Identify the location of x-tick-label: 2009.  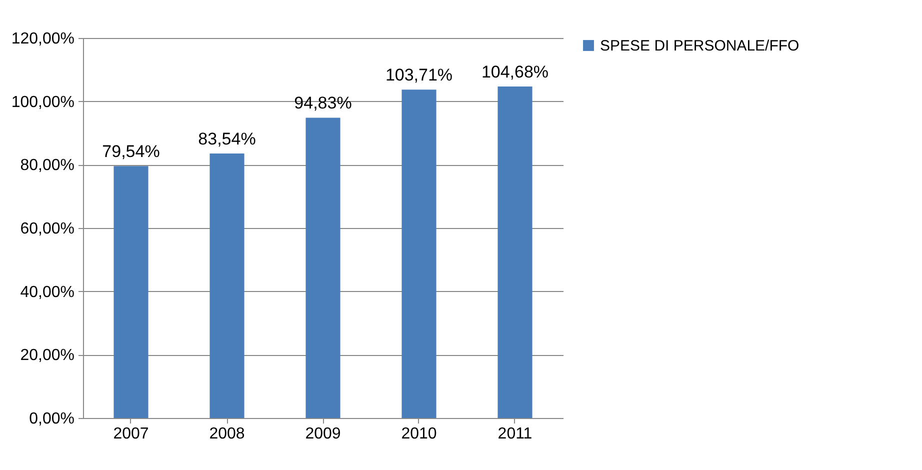
(323, 434).